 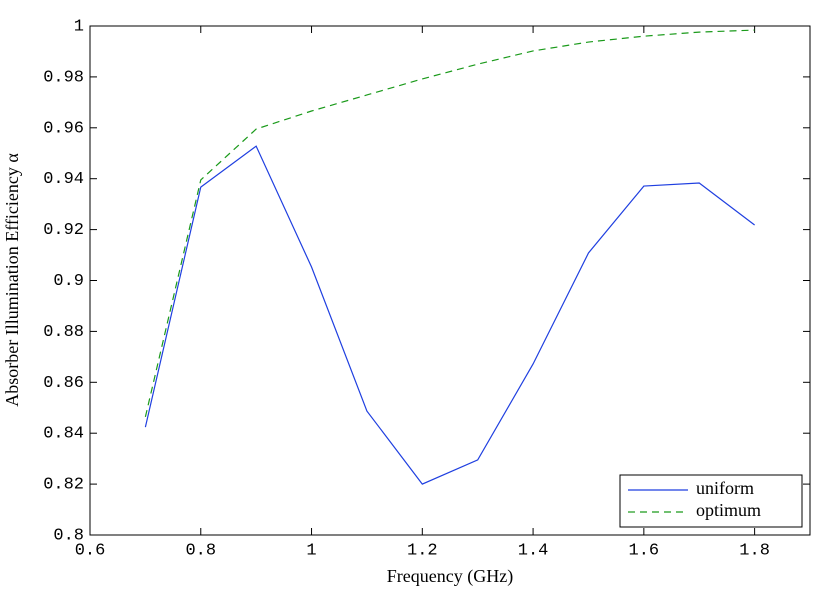 I want to click on x-tick-label: 1.6, so click(x=644, y=550).